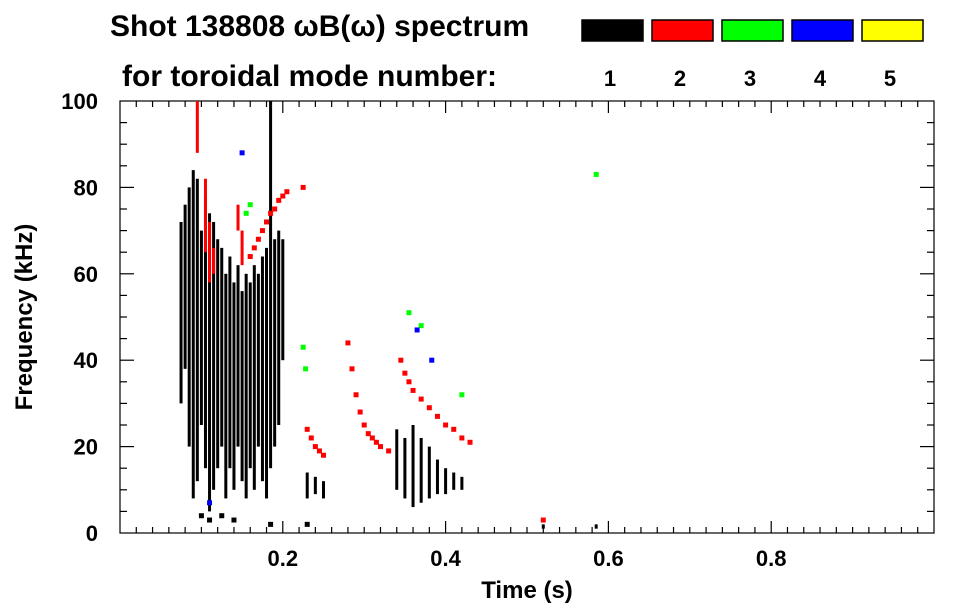  I want to click on y-tick-label: 80, so click(86, 187).